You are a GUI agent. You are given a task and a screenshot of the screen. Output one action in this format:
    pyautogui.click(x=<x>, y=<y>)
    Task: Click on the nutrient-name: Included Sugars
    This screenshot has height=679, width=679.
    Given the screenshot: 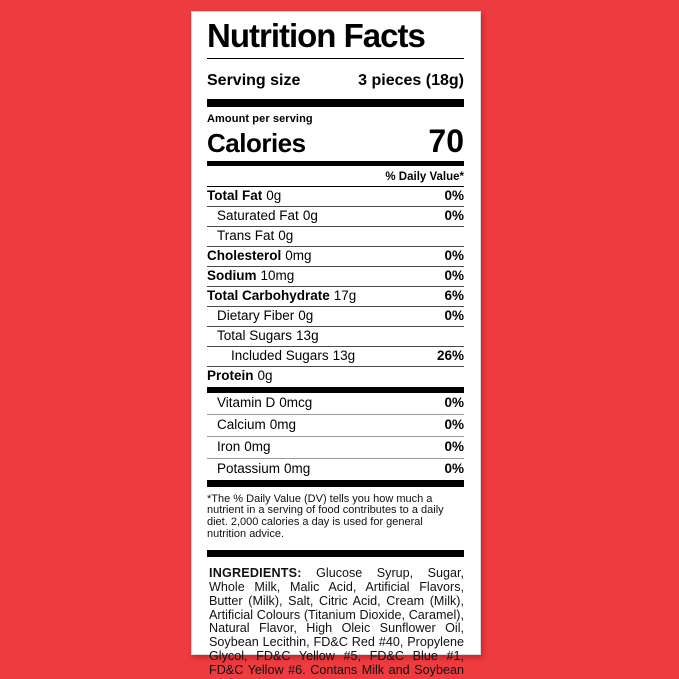 What is the action you would take?
    pyautogui.click(x=280, y=356)
    